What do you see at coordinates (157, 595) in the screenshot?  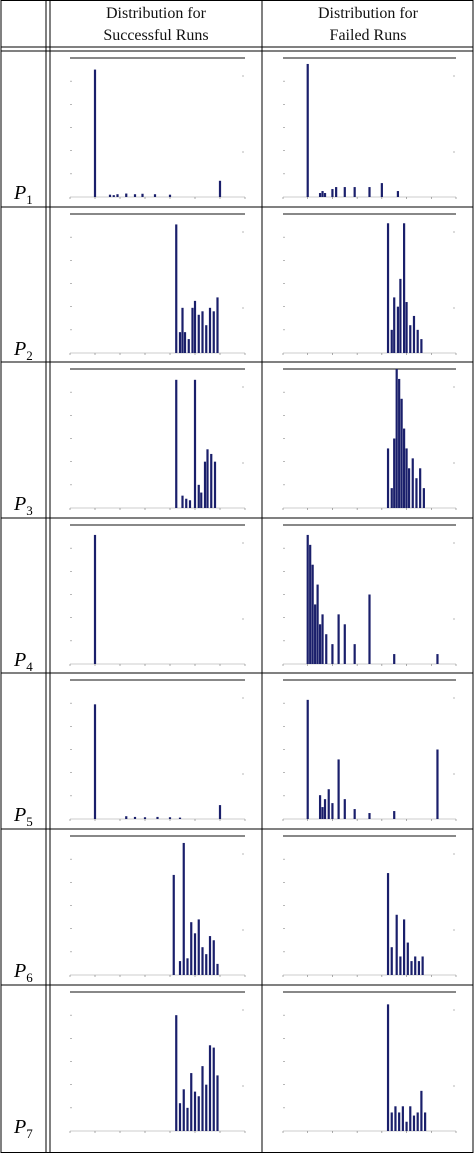 I see `panel-p4-successful` at bounding box center [157, 595].